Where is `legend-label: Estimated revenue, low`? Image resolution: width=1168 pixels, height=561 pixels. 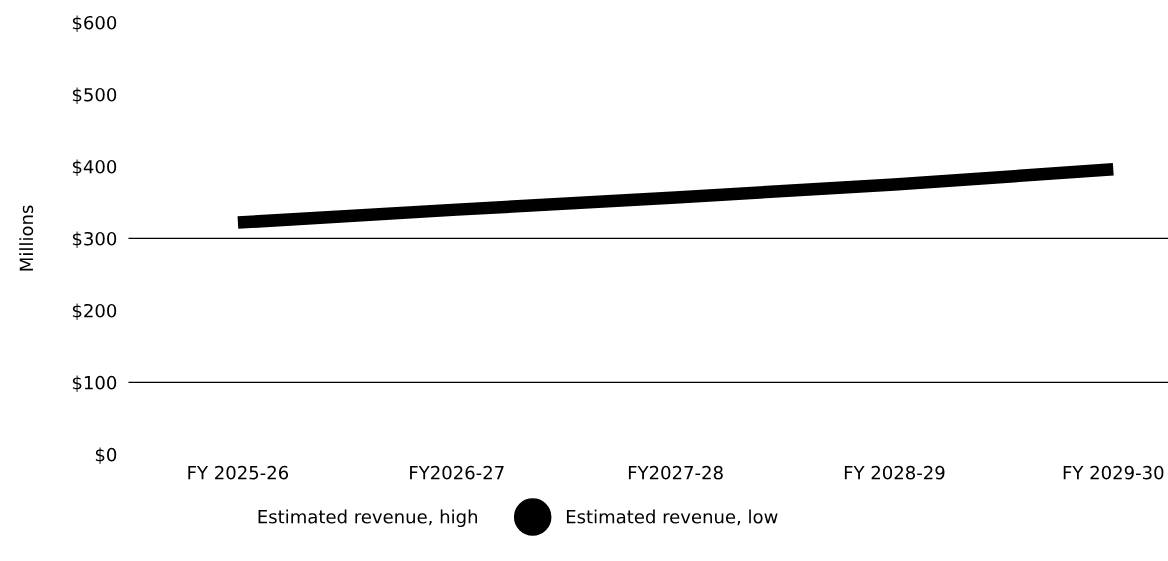 legend-label: Estimated revenue, low is located at coordinates (672, 517).